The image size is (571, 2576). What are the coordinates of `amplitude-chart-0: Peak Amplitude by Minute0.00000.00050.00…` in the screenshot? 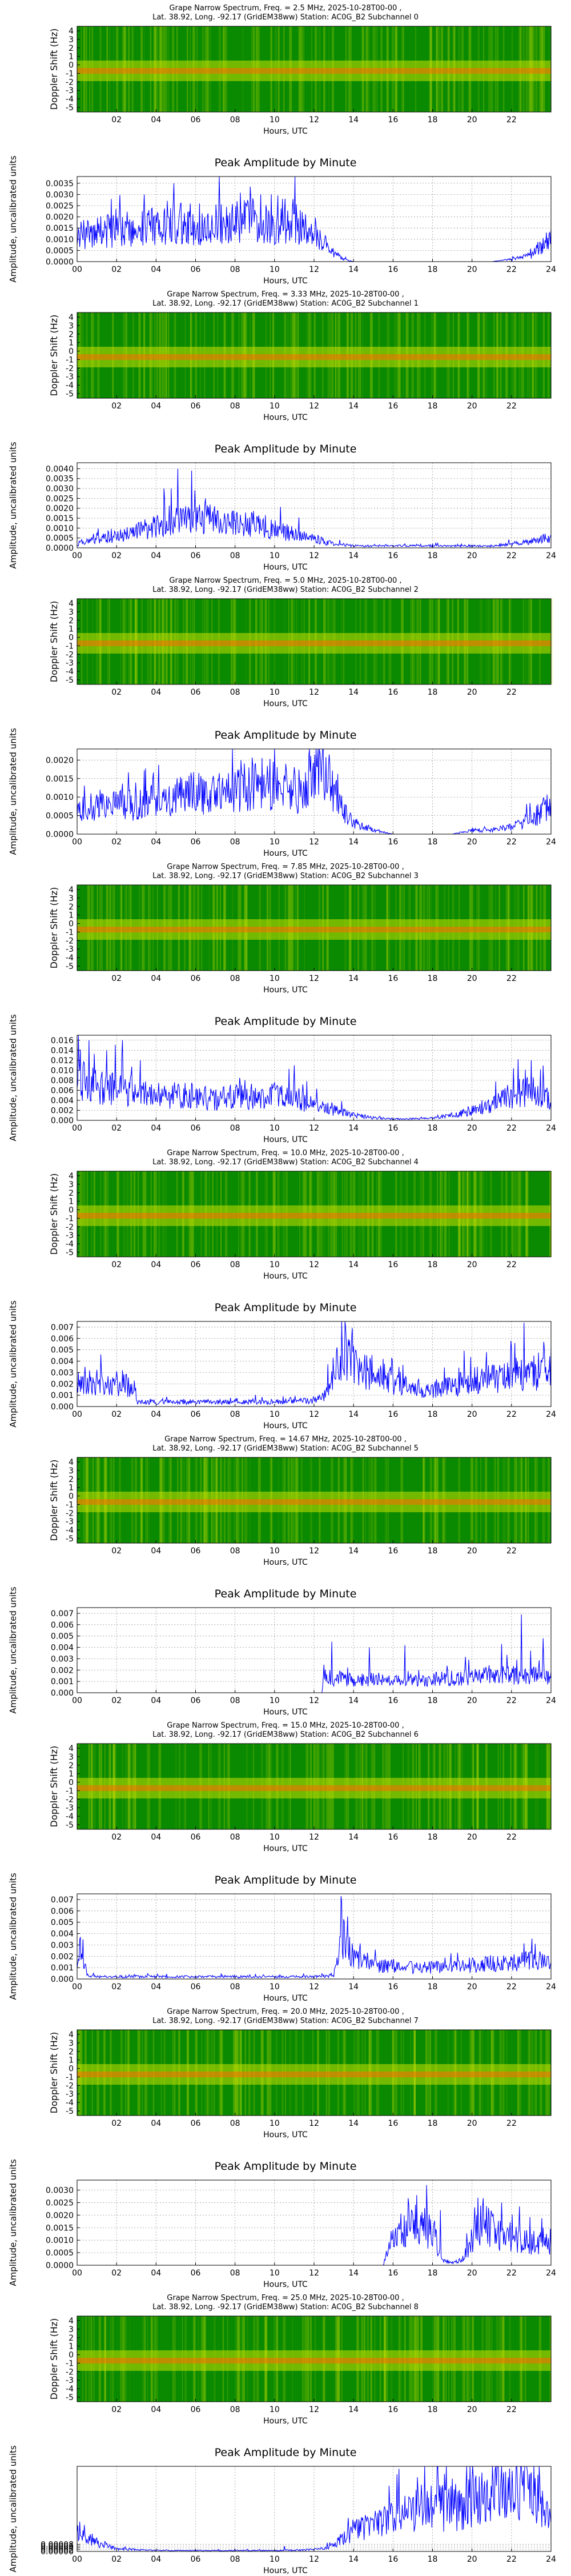 It's located at (282, 220).